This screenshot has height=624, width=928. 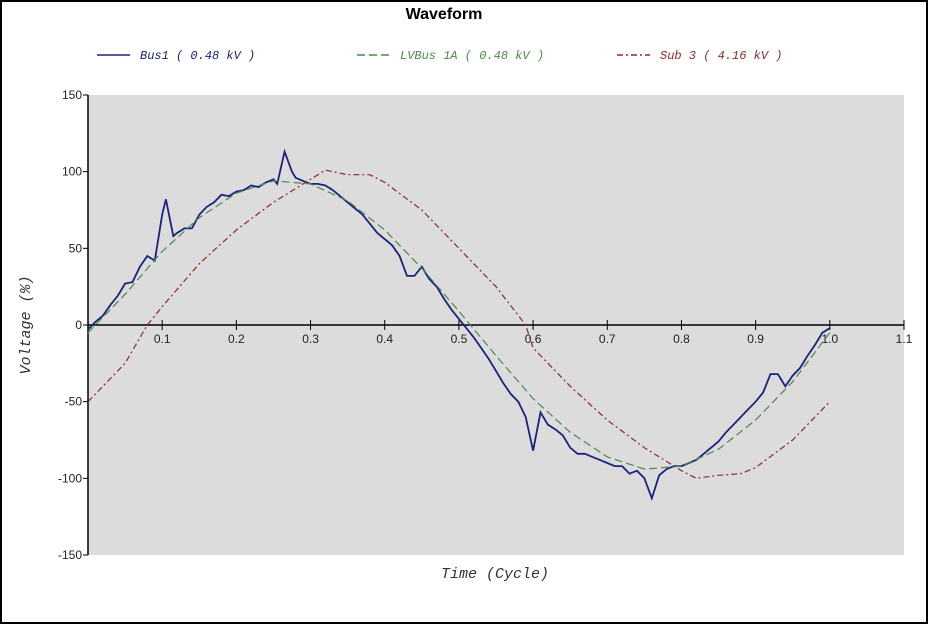 What do you see at coordinates (310, 339) in the screenshot?
I see `x-tick-label: 0.3` at bounding box center [310, 339].